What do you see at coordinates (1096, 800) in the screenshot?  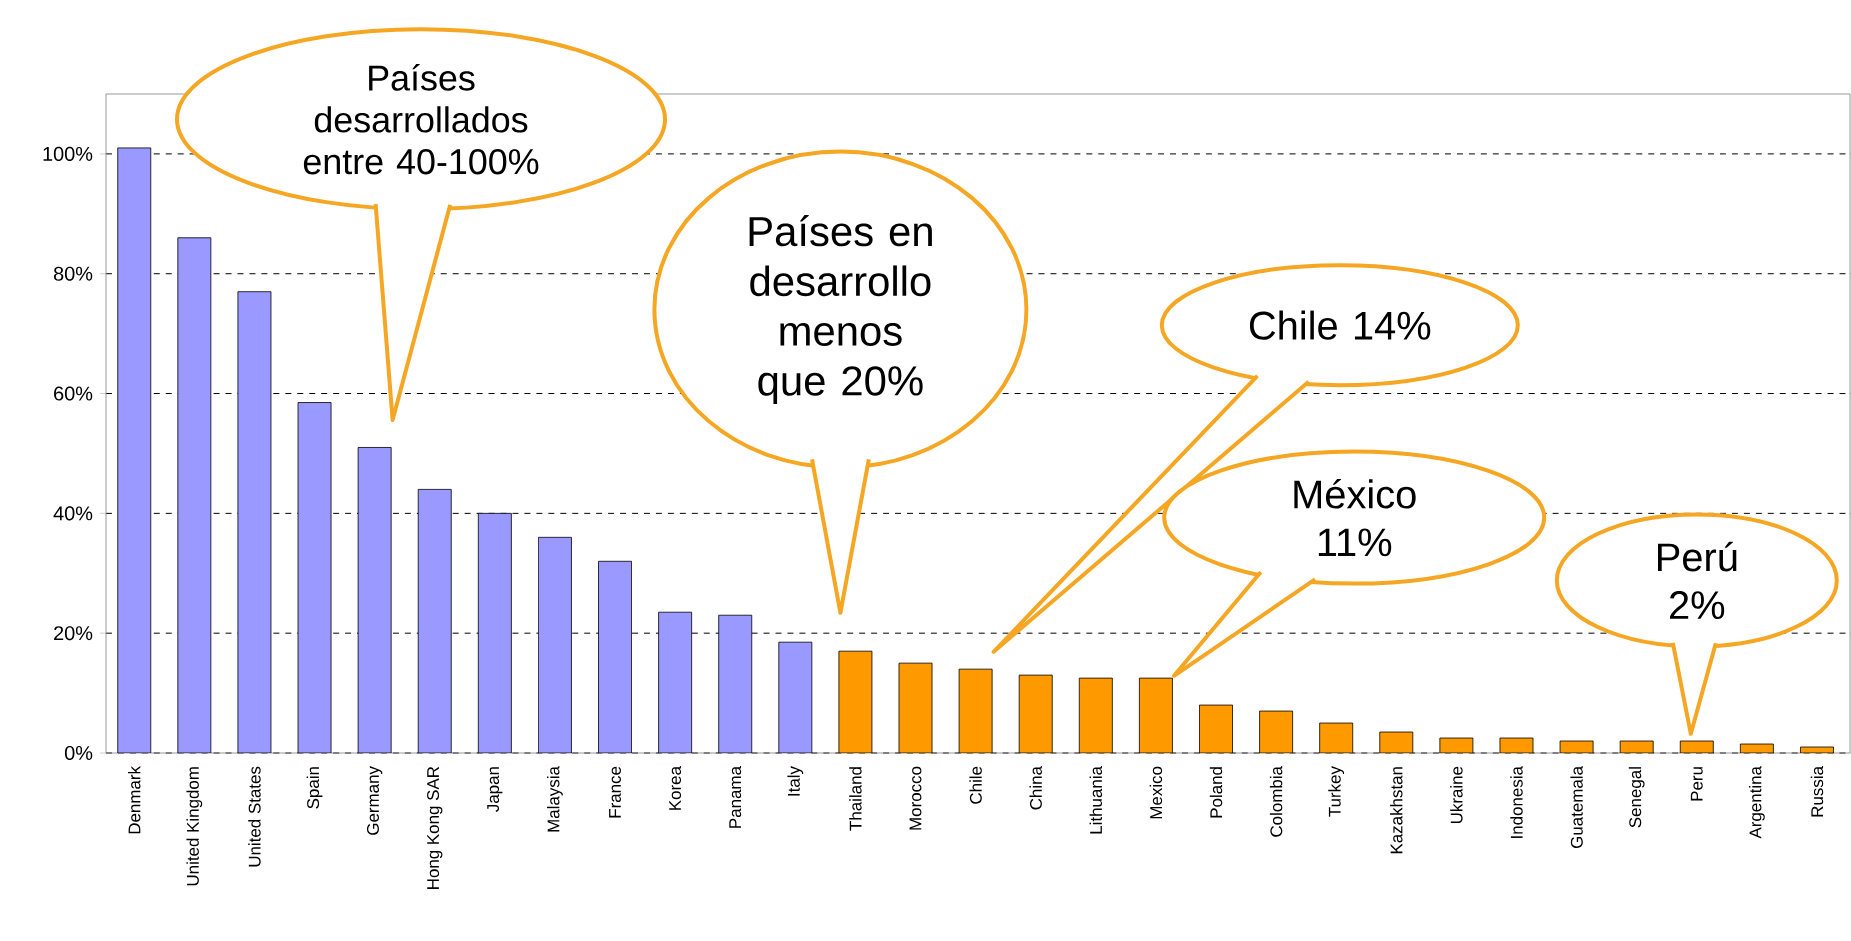 I see `x-tick-label: Lithuania` at bounding box center [1096, 800].